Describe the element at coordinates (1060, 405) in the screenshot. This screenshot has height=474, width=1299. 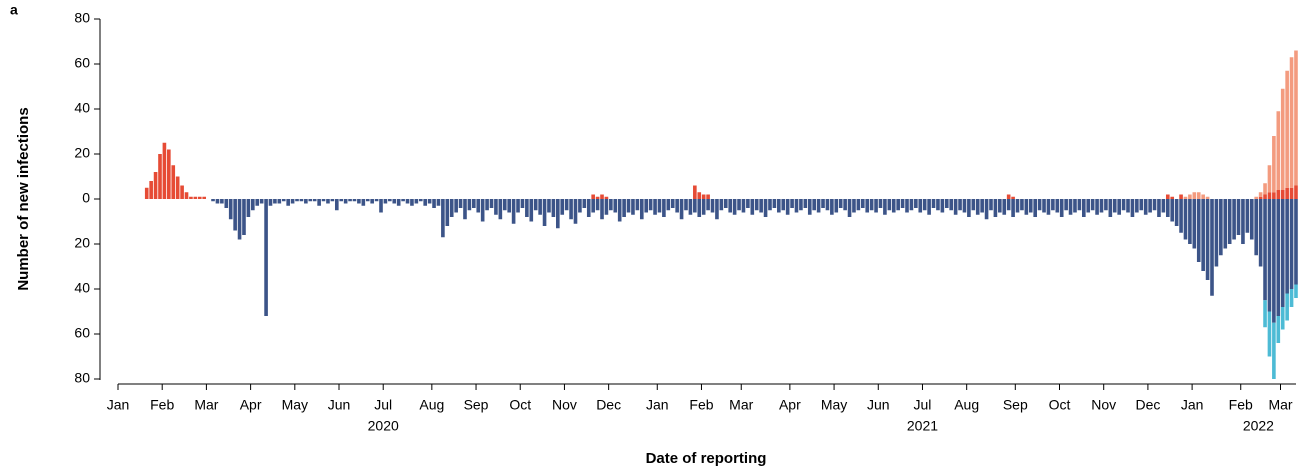
I see `x-tick-label: Oct` at that location.